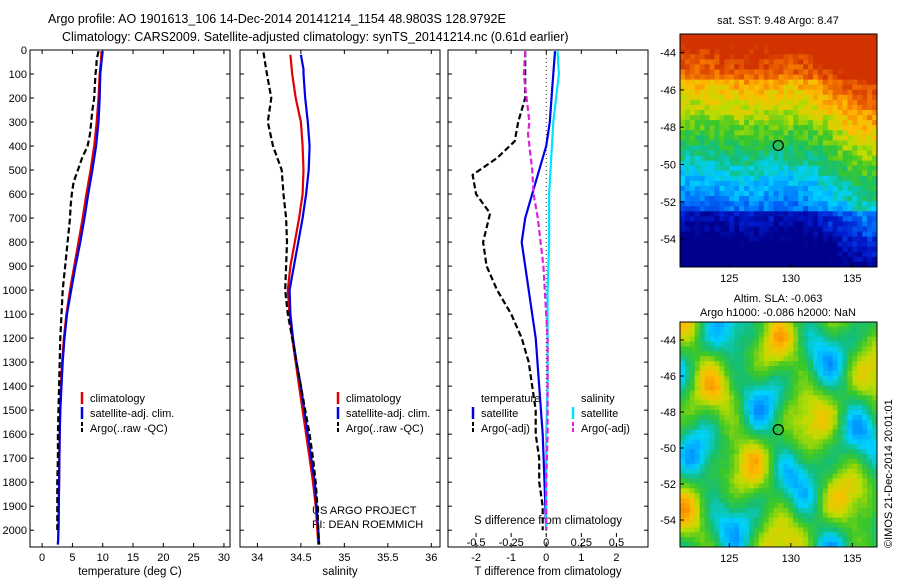  What do you see at coordinates (476, 543) in the screenshot?
I see `s-diff-tick-label: -0.5` at bounding box center [476, 543].